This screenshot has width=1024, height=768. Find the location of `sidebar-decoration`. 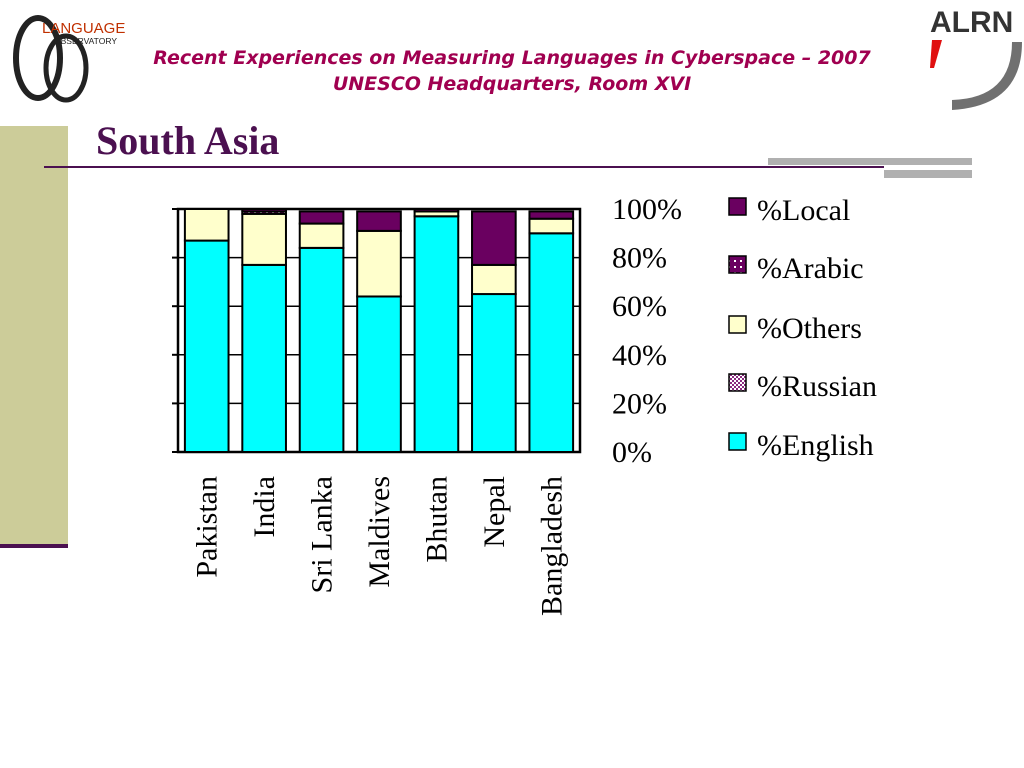

sidebar-decoration is located at coordinates (34, 336).